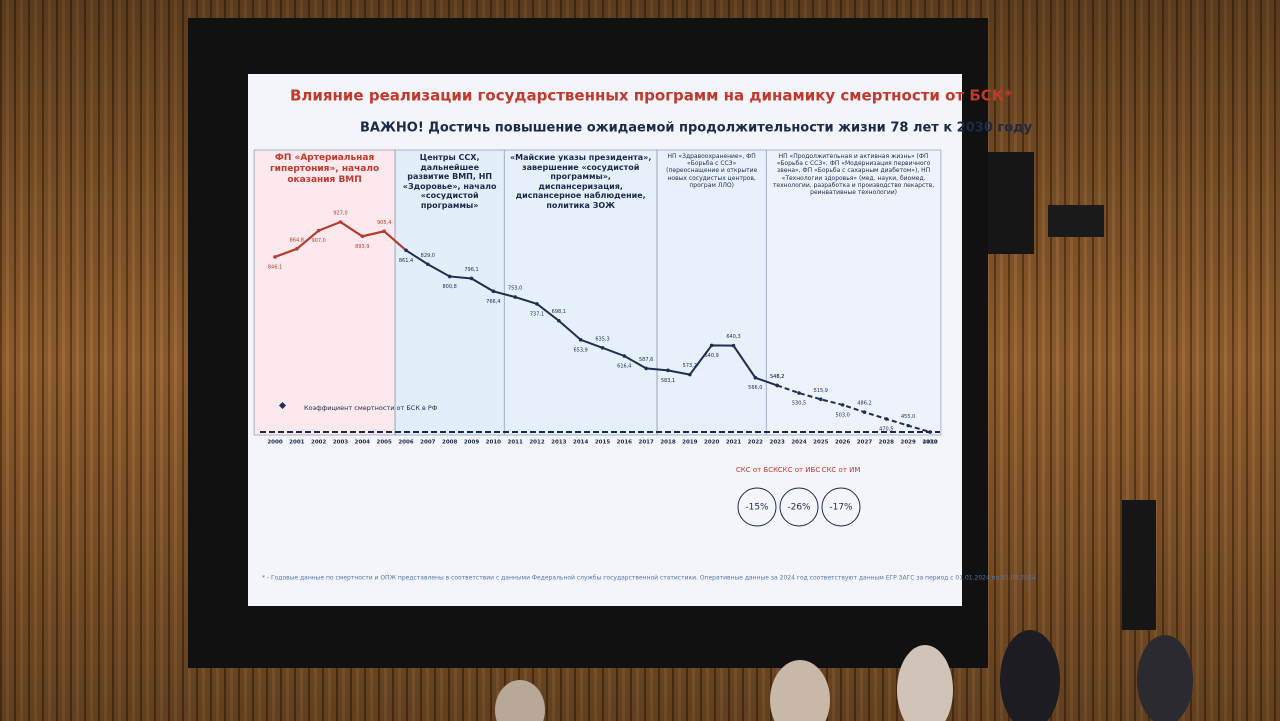 The height and width of the screenshot is (721, 1280). I want to click on data-label: 905,4, so click(384, 223).